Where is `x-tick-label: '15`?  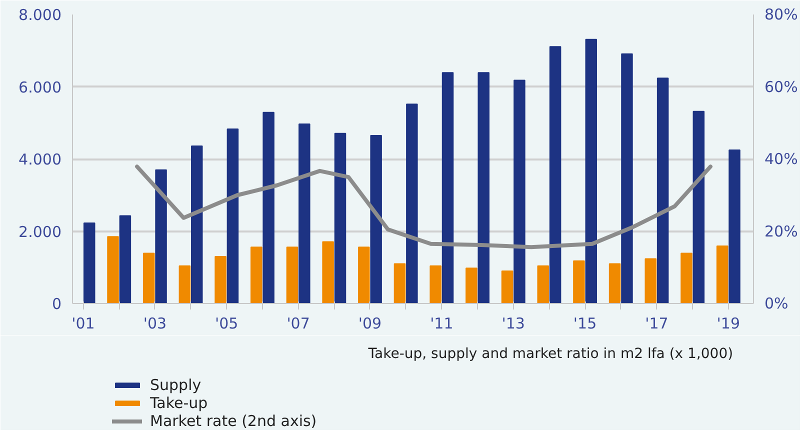
x-tick-label: '15 is located at coordinates (585, 323).